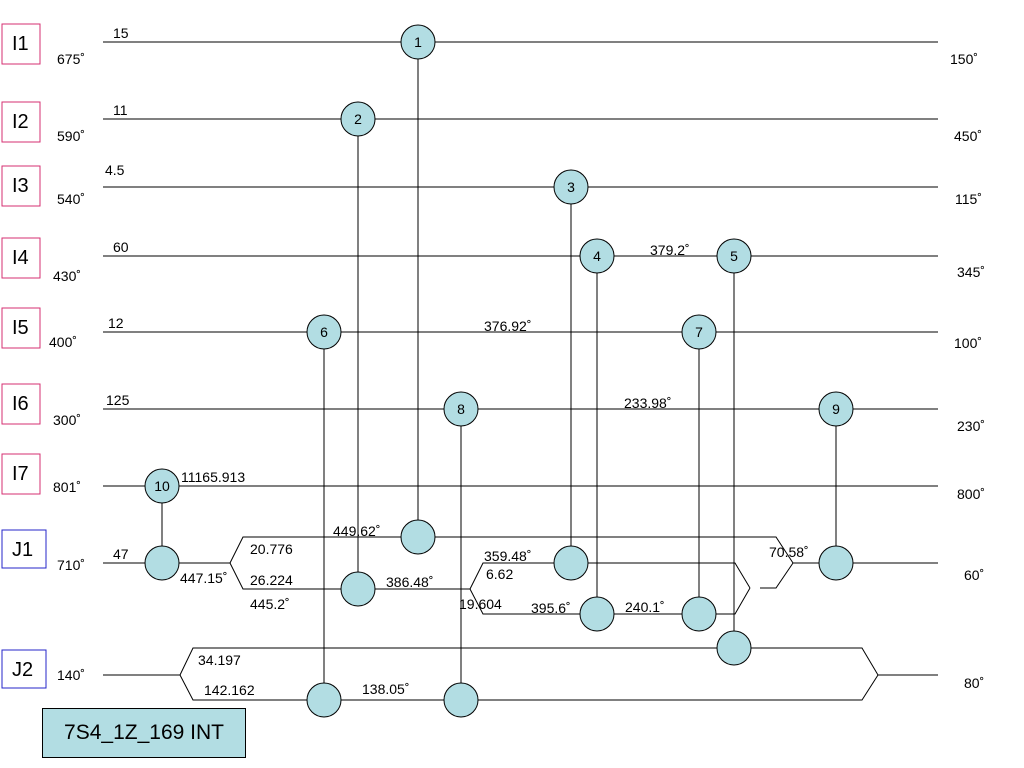 This screenshot has width=1024, height=768. Describe the element at coordinates (356, 531) in the screenshot. I see `annotation-j1-ex1: 449.62˚` at that location.